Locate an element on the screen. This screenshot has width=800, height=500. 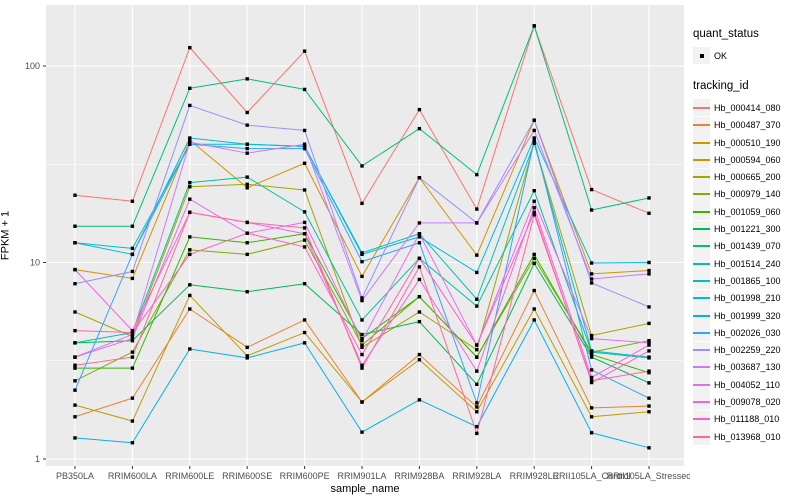
legend-item-label: Hb_000979_140 is located at coordinates (747, 194).